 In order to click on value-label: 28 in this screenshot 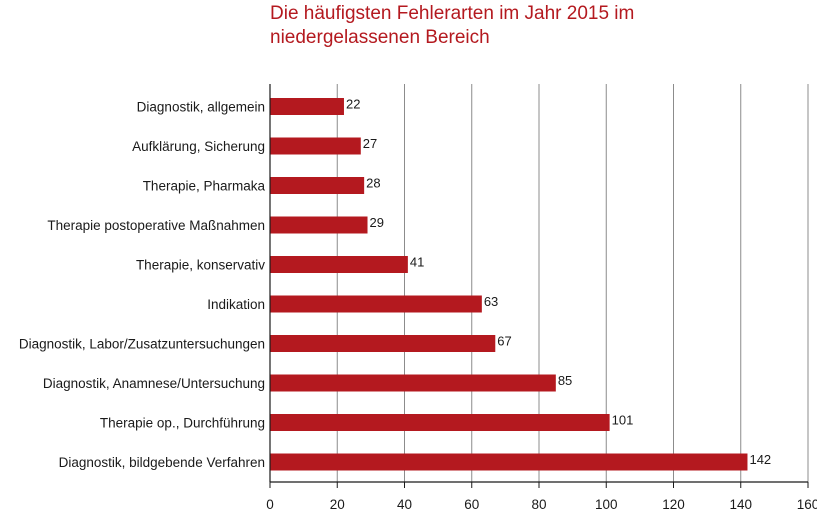, I will do `click(373, 183)`.